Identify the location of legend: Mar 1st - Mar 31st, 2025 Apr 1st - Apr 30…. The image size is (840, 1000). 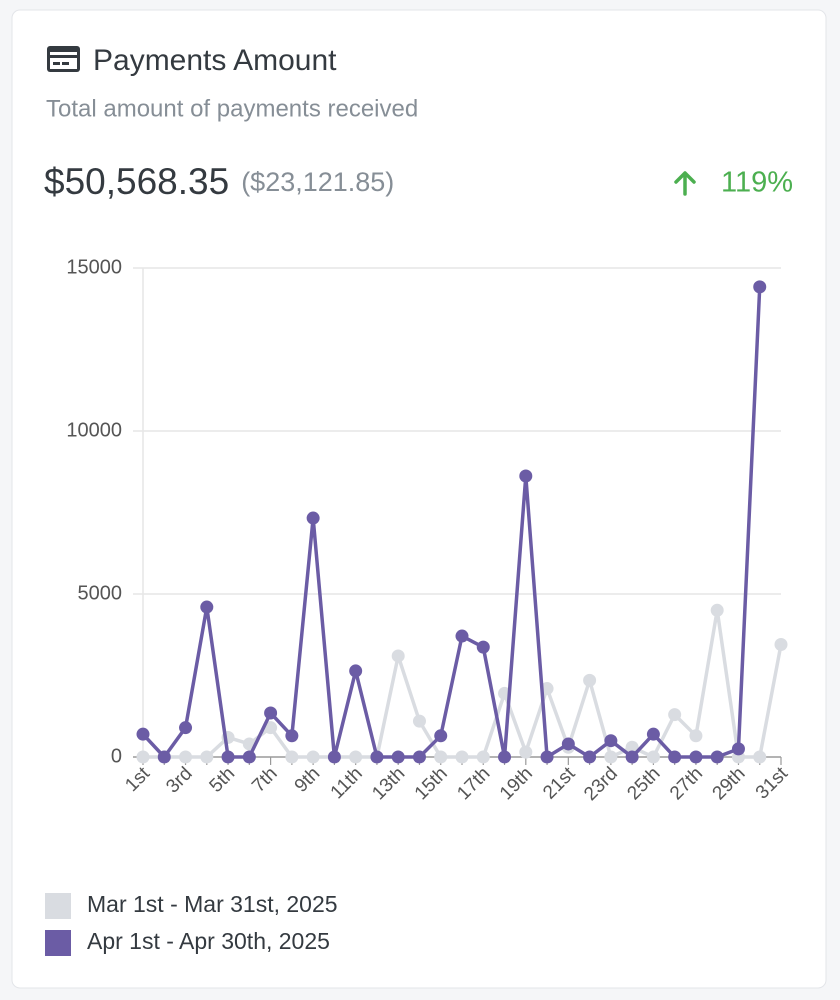
(191, 923).